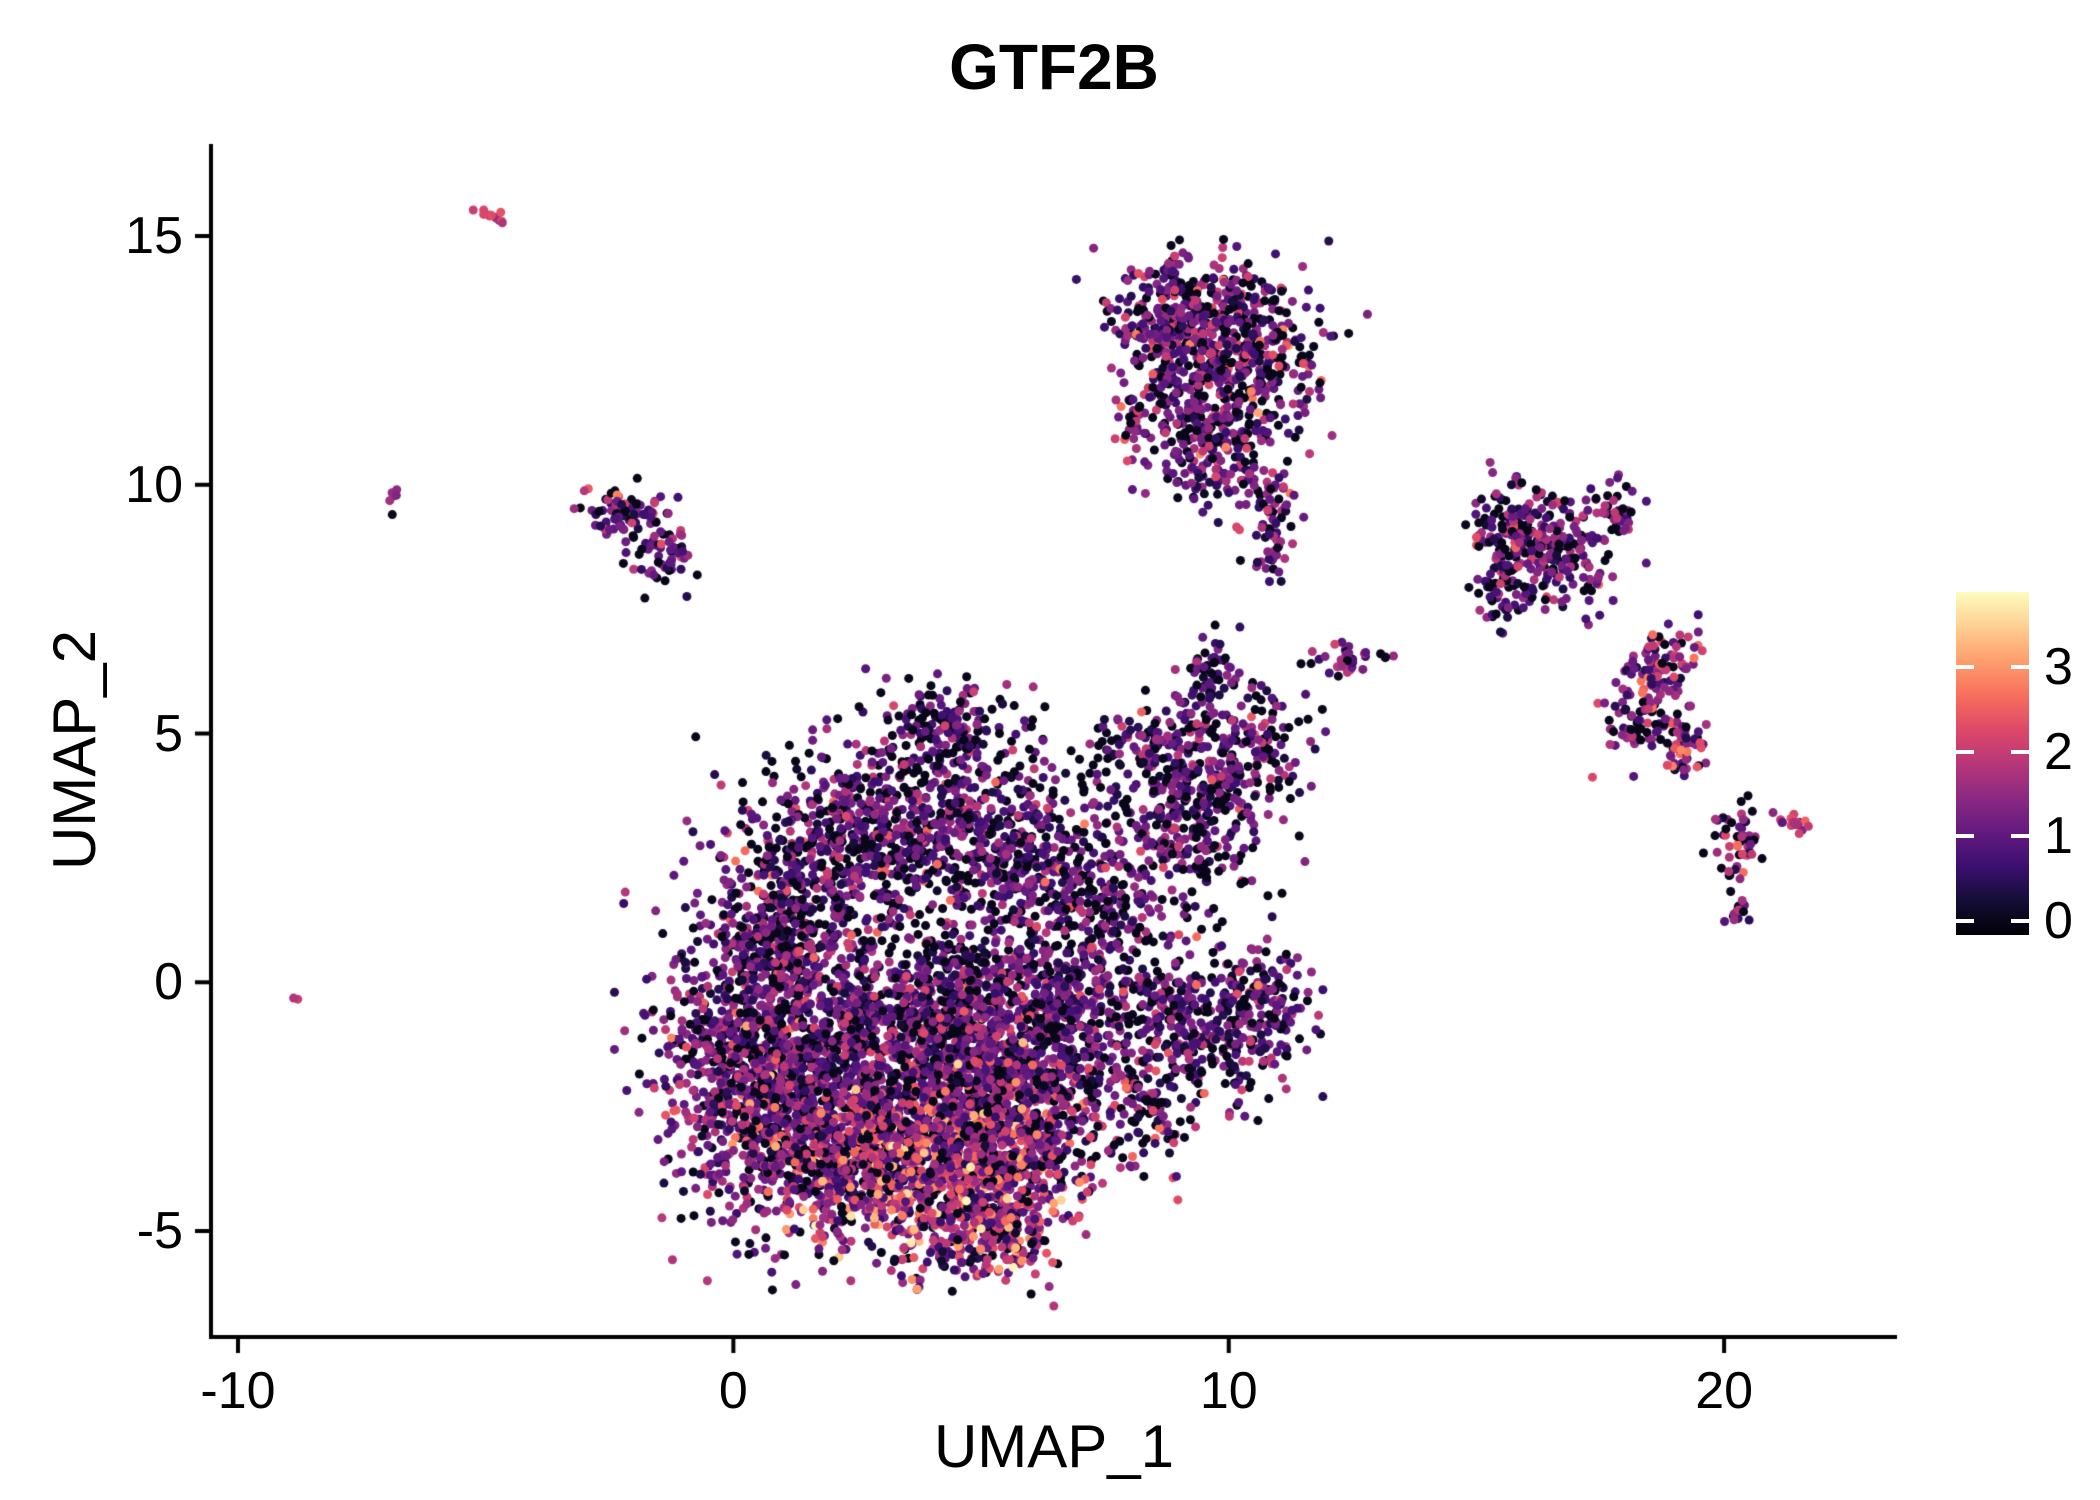  I want to click on y-tick-label: 0, so click(168, 982).